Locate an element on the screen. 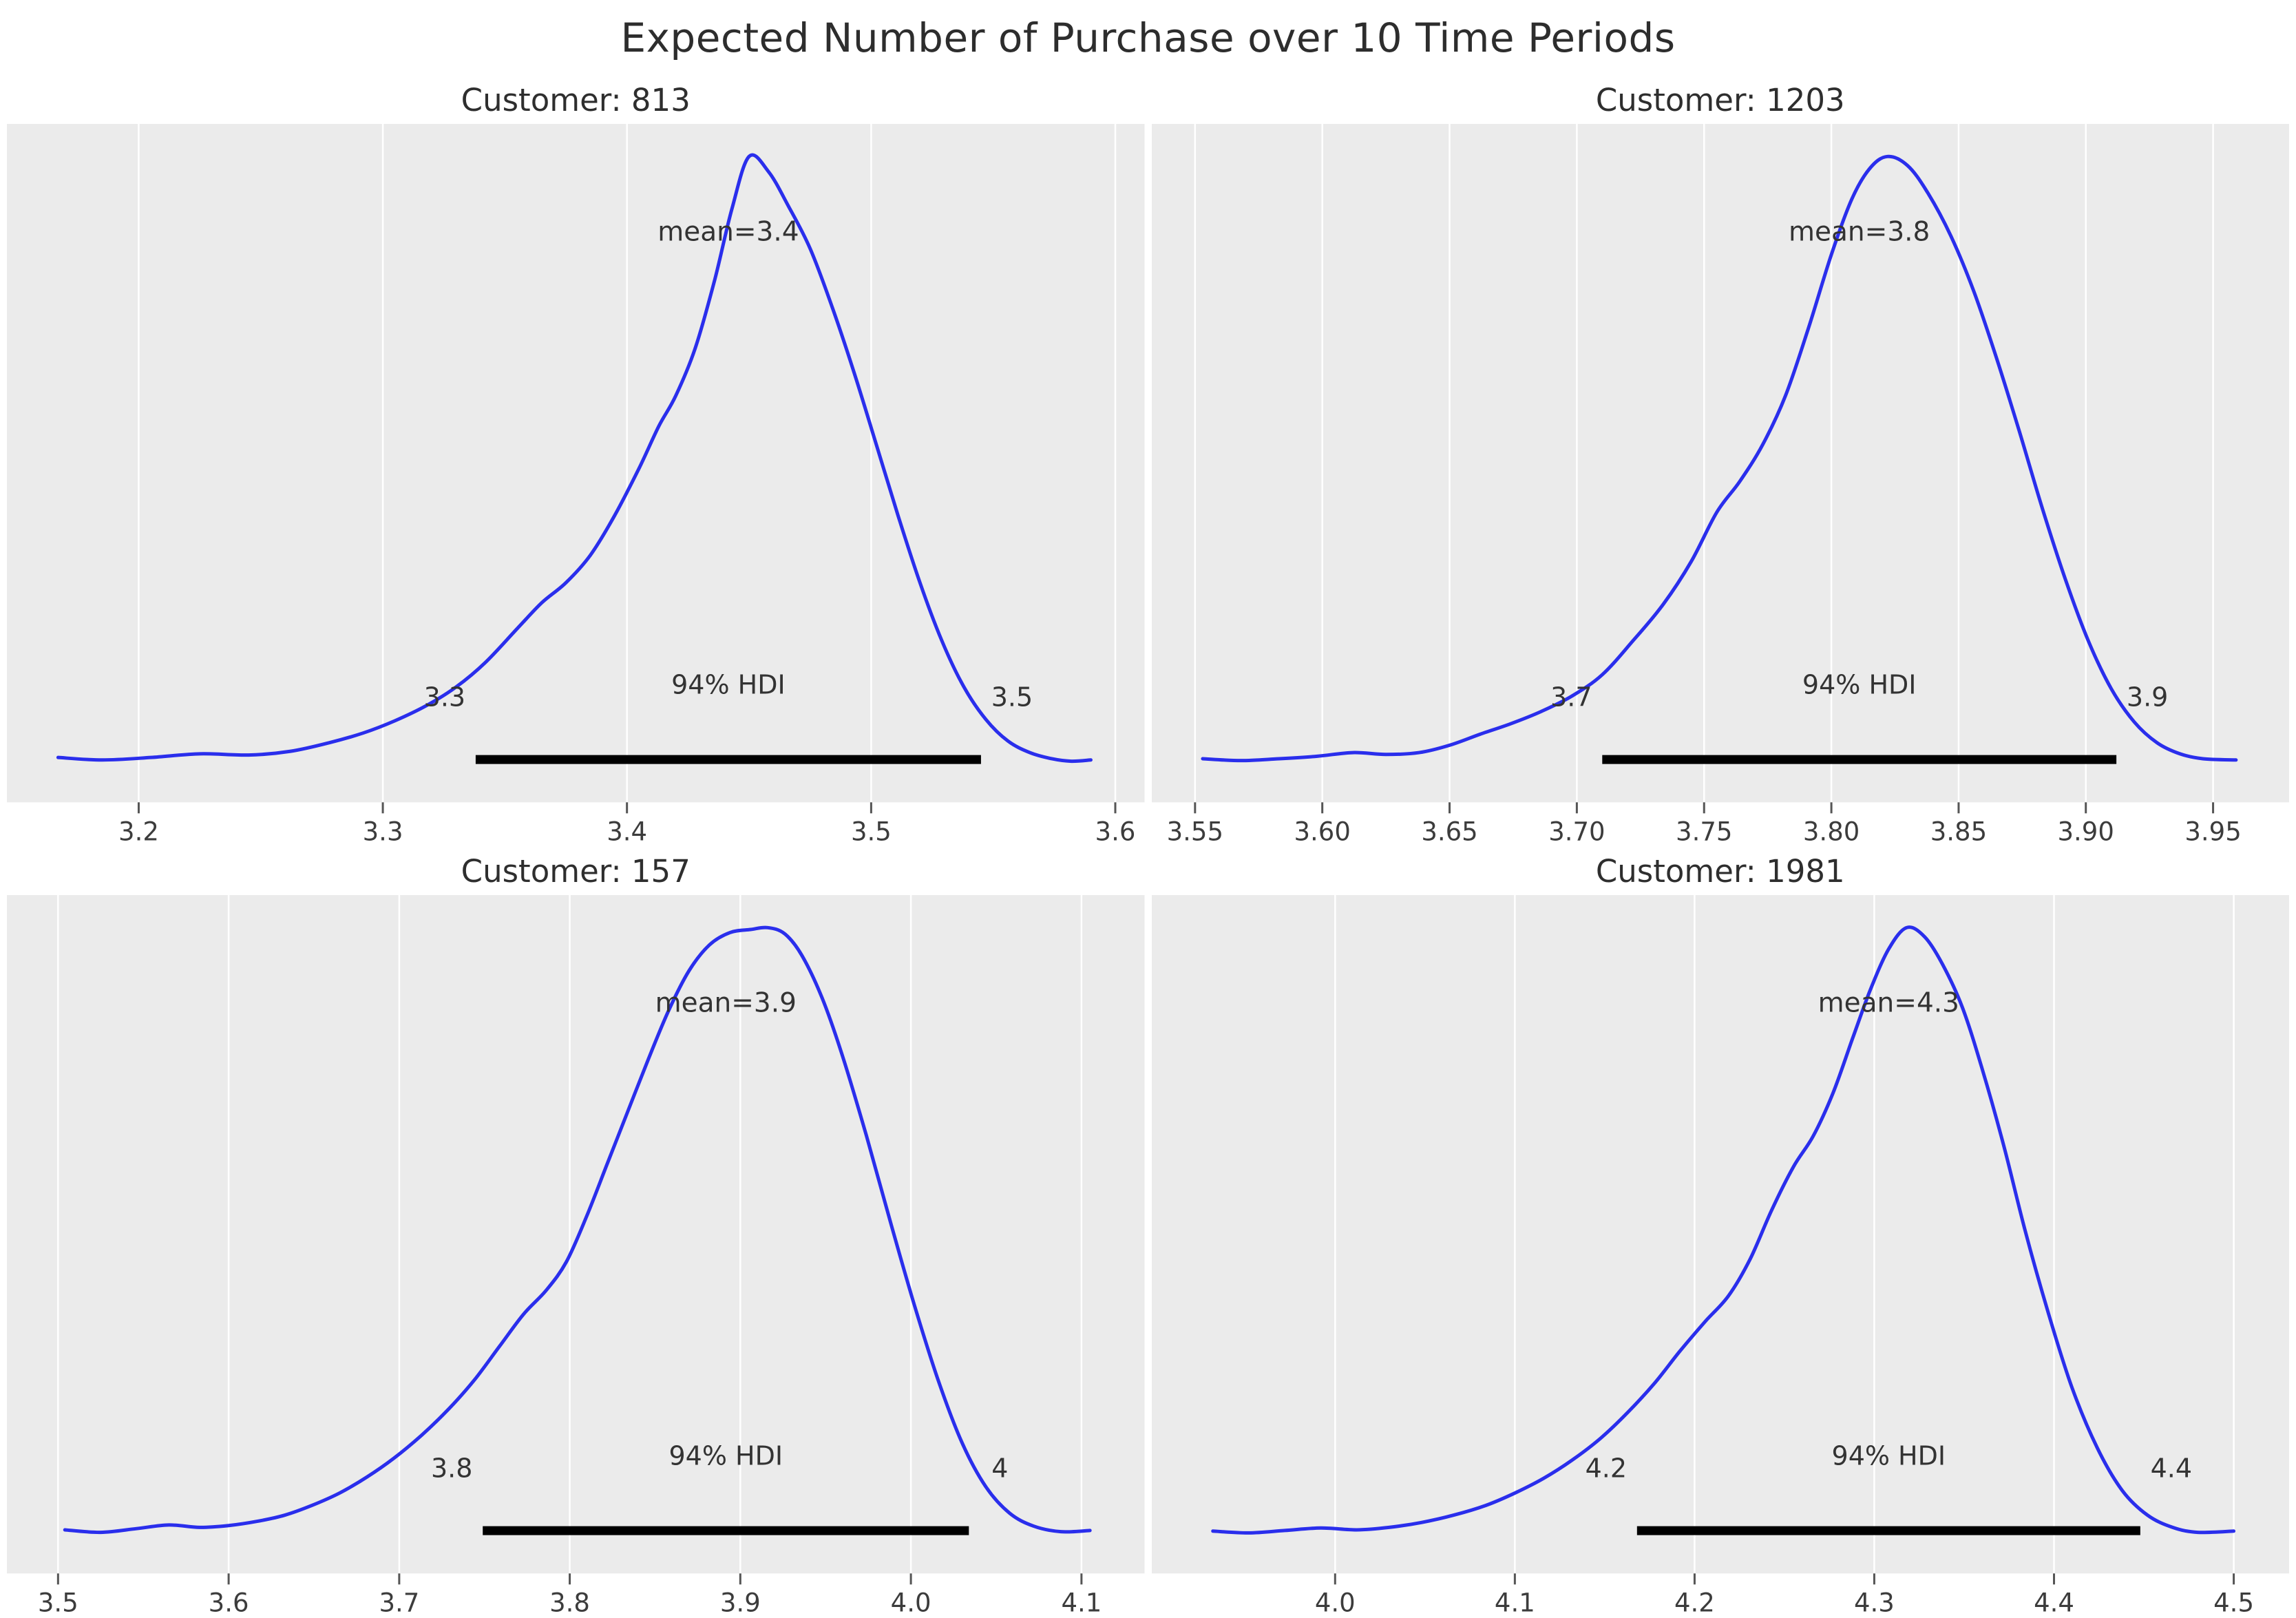 Image resolution: width=2296 pixels, height=1618 pixels. mean-label: mean=3.8 is located at coordinates (1859, 231).